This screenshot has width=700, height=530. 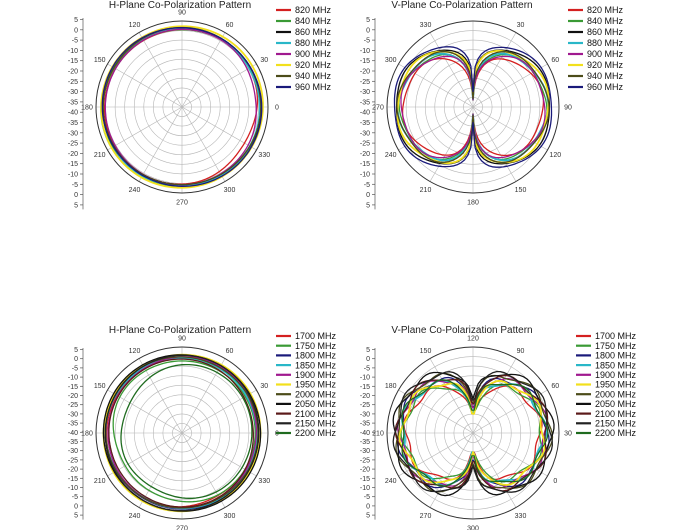 What do you see at coordinates (180, 330) in the screenshot?
I see `chart-title: H-Plane Co-Polarization Pattern` at bounding box center [180, 330].